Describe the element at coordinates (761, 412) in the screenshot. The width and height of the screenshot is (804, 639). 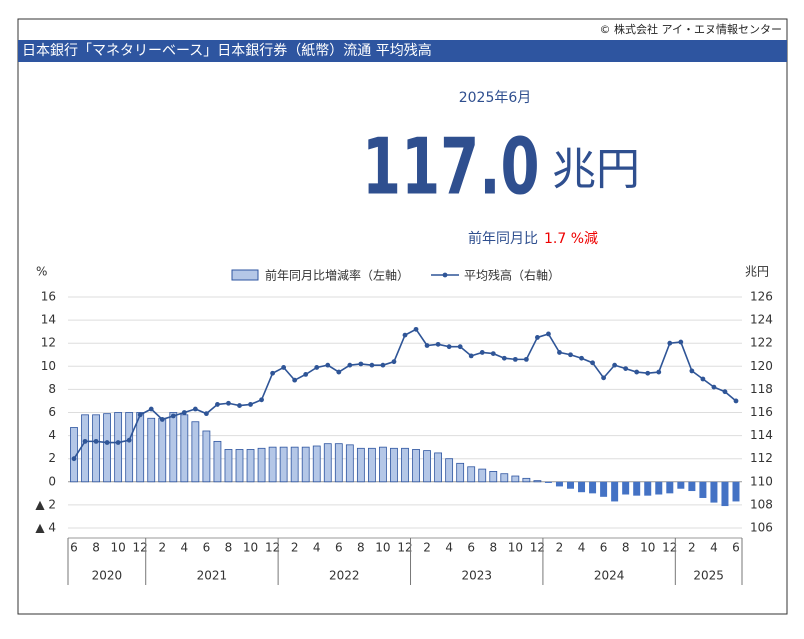
I see `y2-tick-label: 116` at that location.